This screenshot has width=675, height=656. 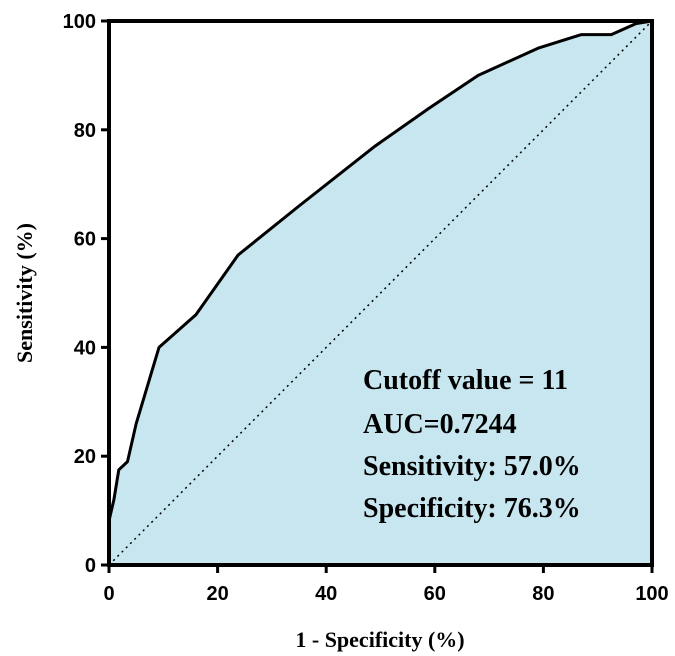 What do you see at coordinates (108, 594) in the screenshot?
I see `x-tick-label: 0` at bounding box center [108, 594].